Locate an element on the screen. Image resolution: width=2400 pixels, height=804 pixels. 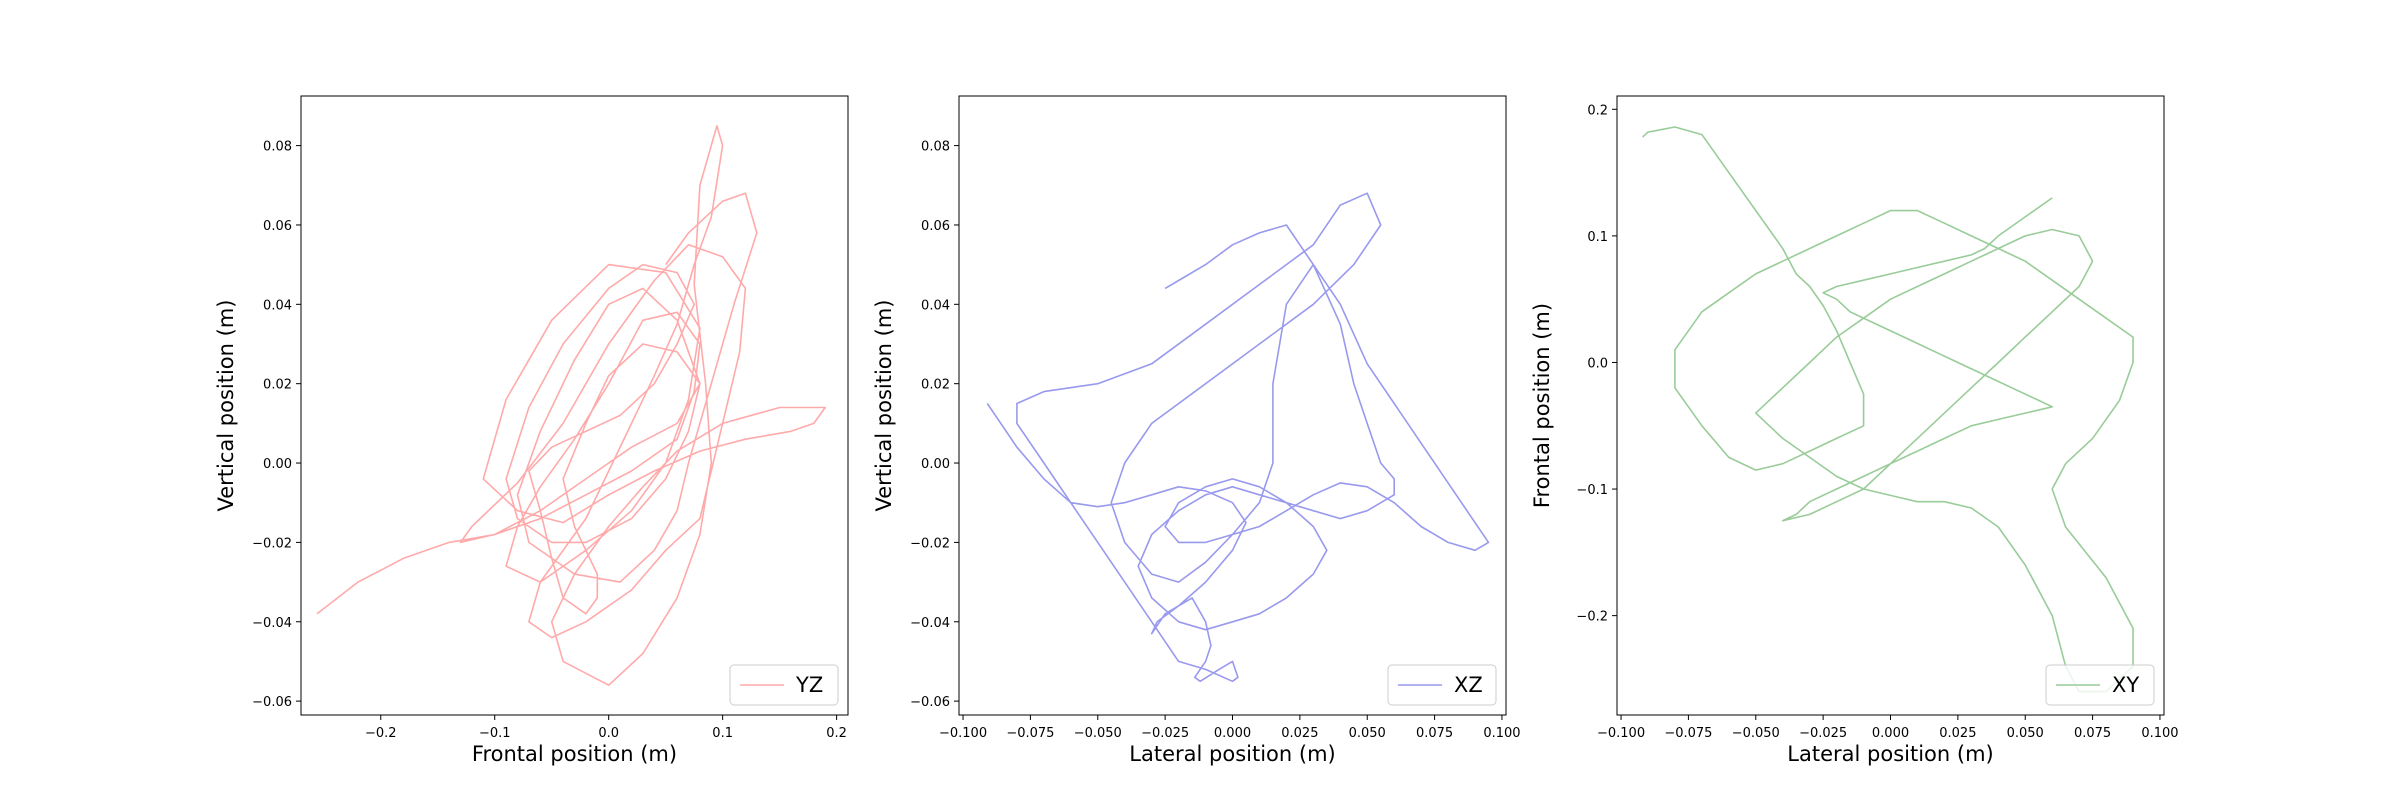
legend: XZ is located at coordinates (1442, 685).